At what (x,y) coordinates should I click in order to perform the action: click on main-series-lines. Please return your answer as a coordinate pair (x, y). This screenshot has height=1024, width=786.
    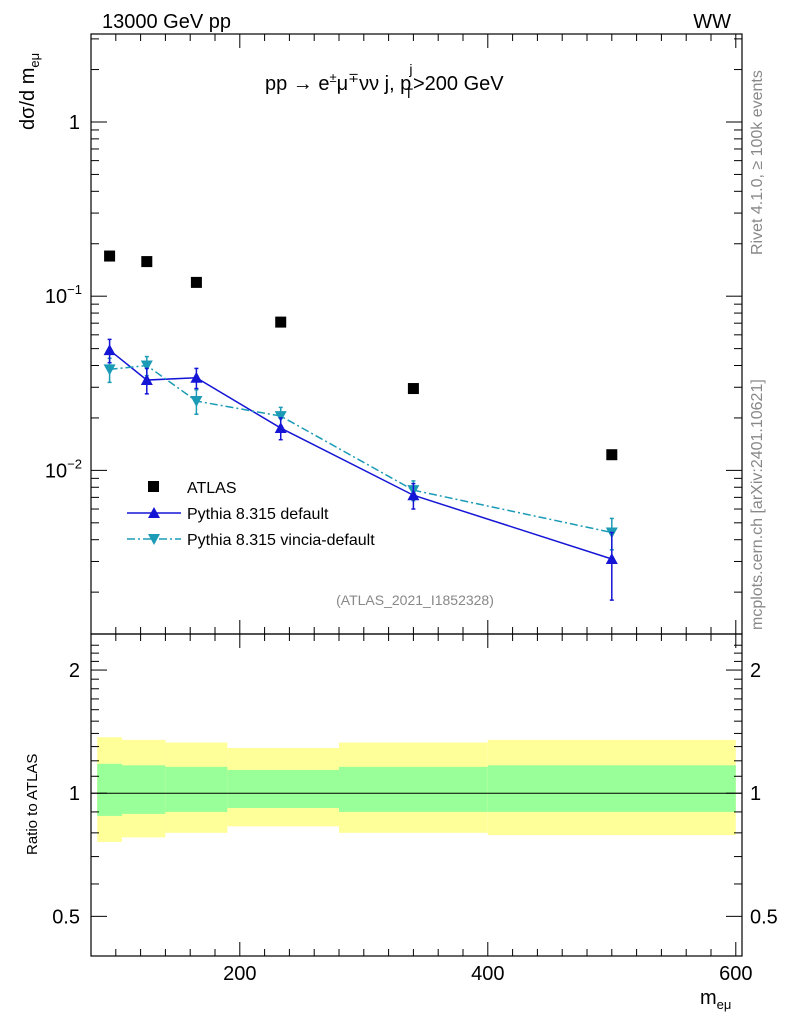
    Looking at the image, I should click on (361, 454).